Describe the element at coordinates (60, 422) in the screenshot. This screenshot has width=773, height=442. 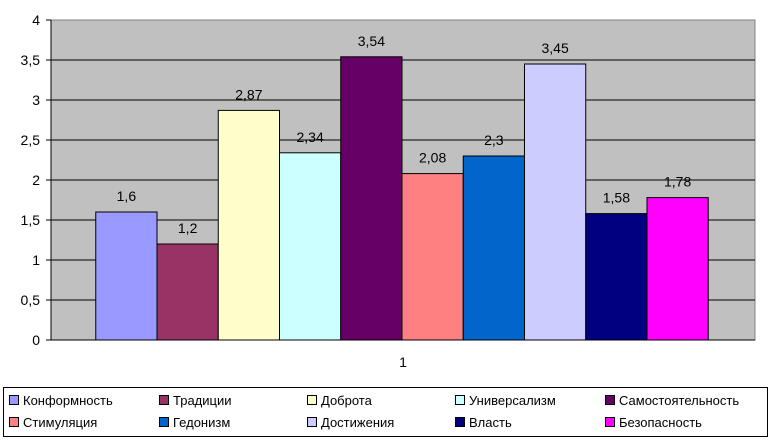
I see `legend-label: Стимуляция` at that location.